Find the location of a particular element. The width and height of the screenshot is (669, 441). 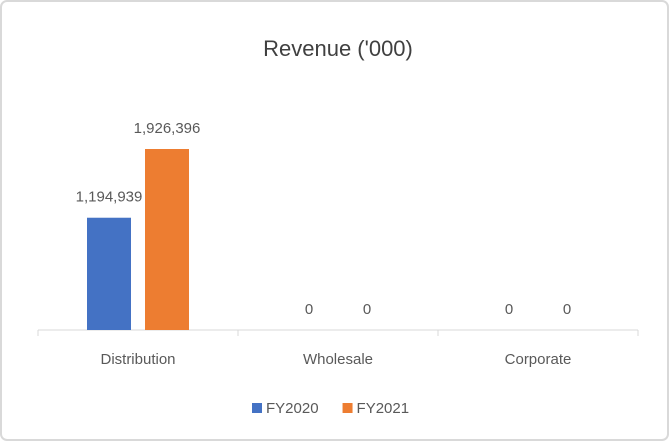

legend-label: FY2021 is located at coordinates (383, 408).